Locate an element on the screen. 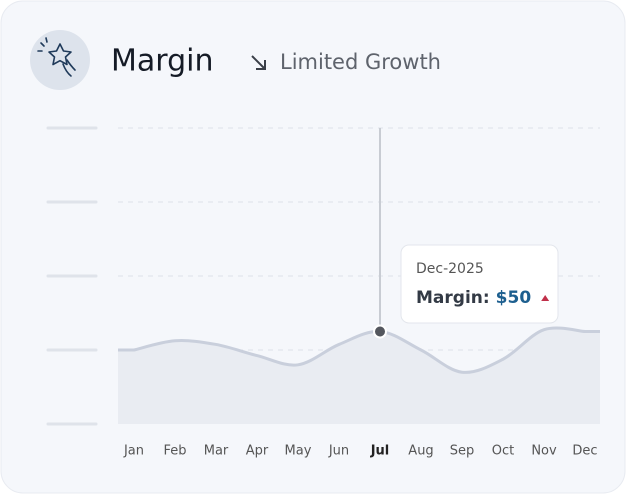  tooltip: Dec-2025 Margin: $50 is located at coordinates (479, 284).